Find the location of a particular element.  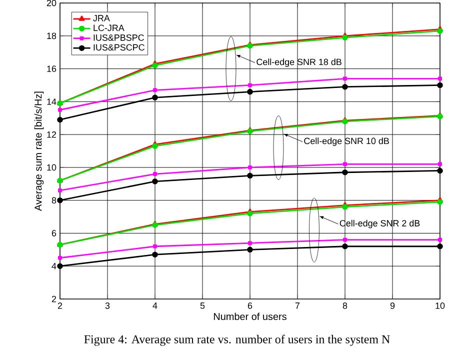

x-tick-label: 7 is located at coordinates (297, 305).